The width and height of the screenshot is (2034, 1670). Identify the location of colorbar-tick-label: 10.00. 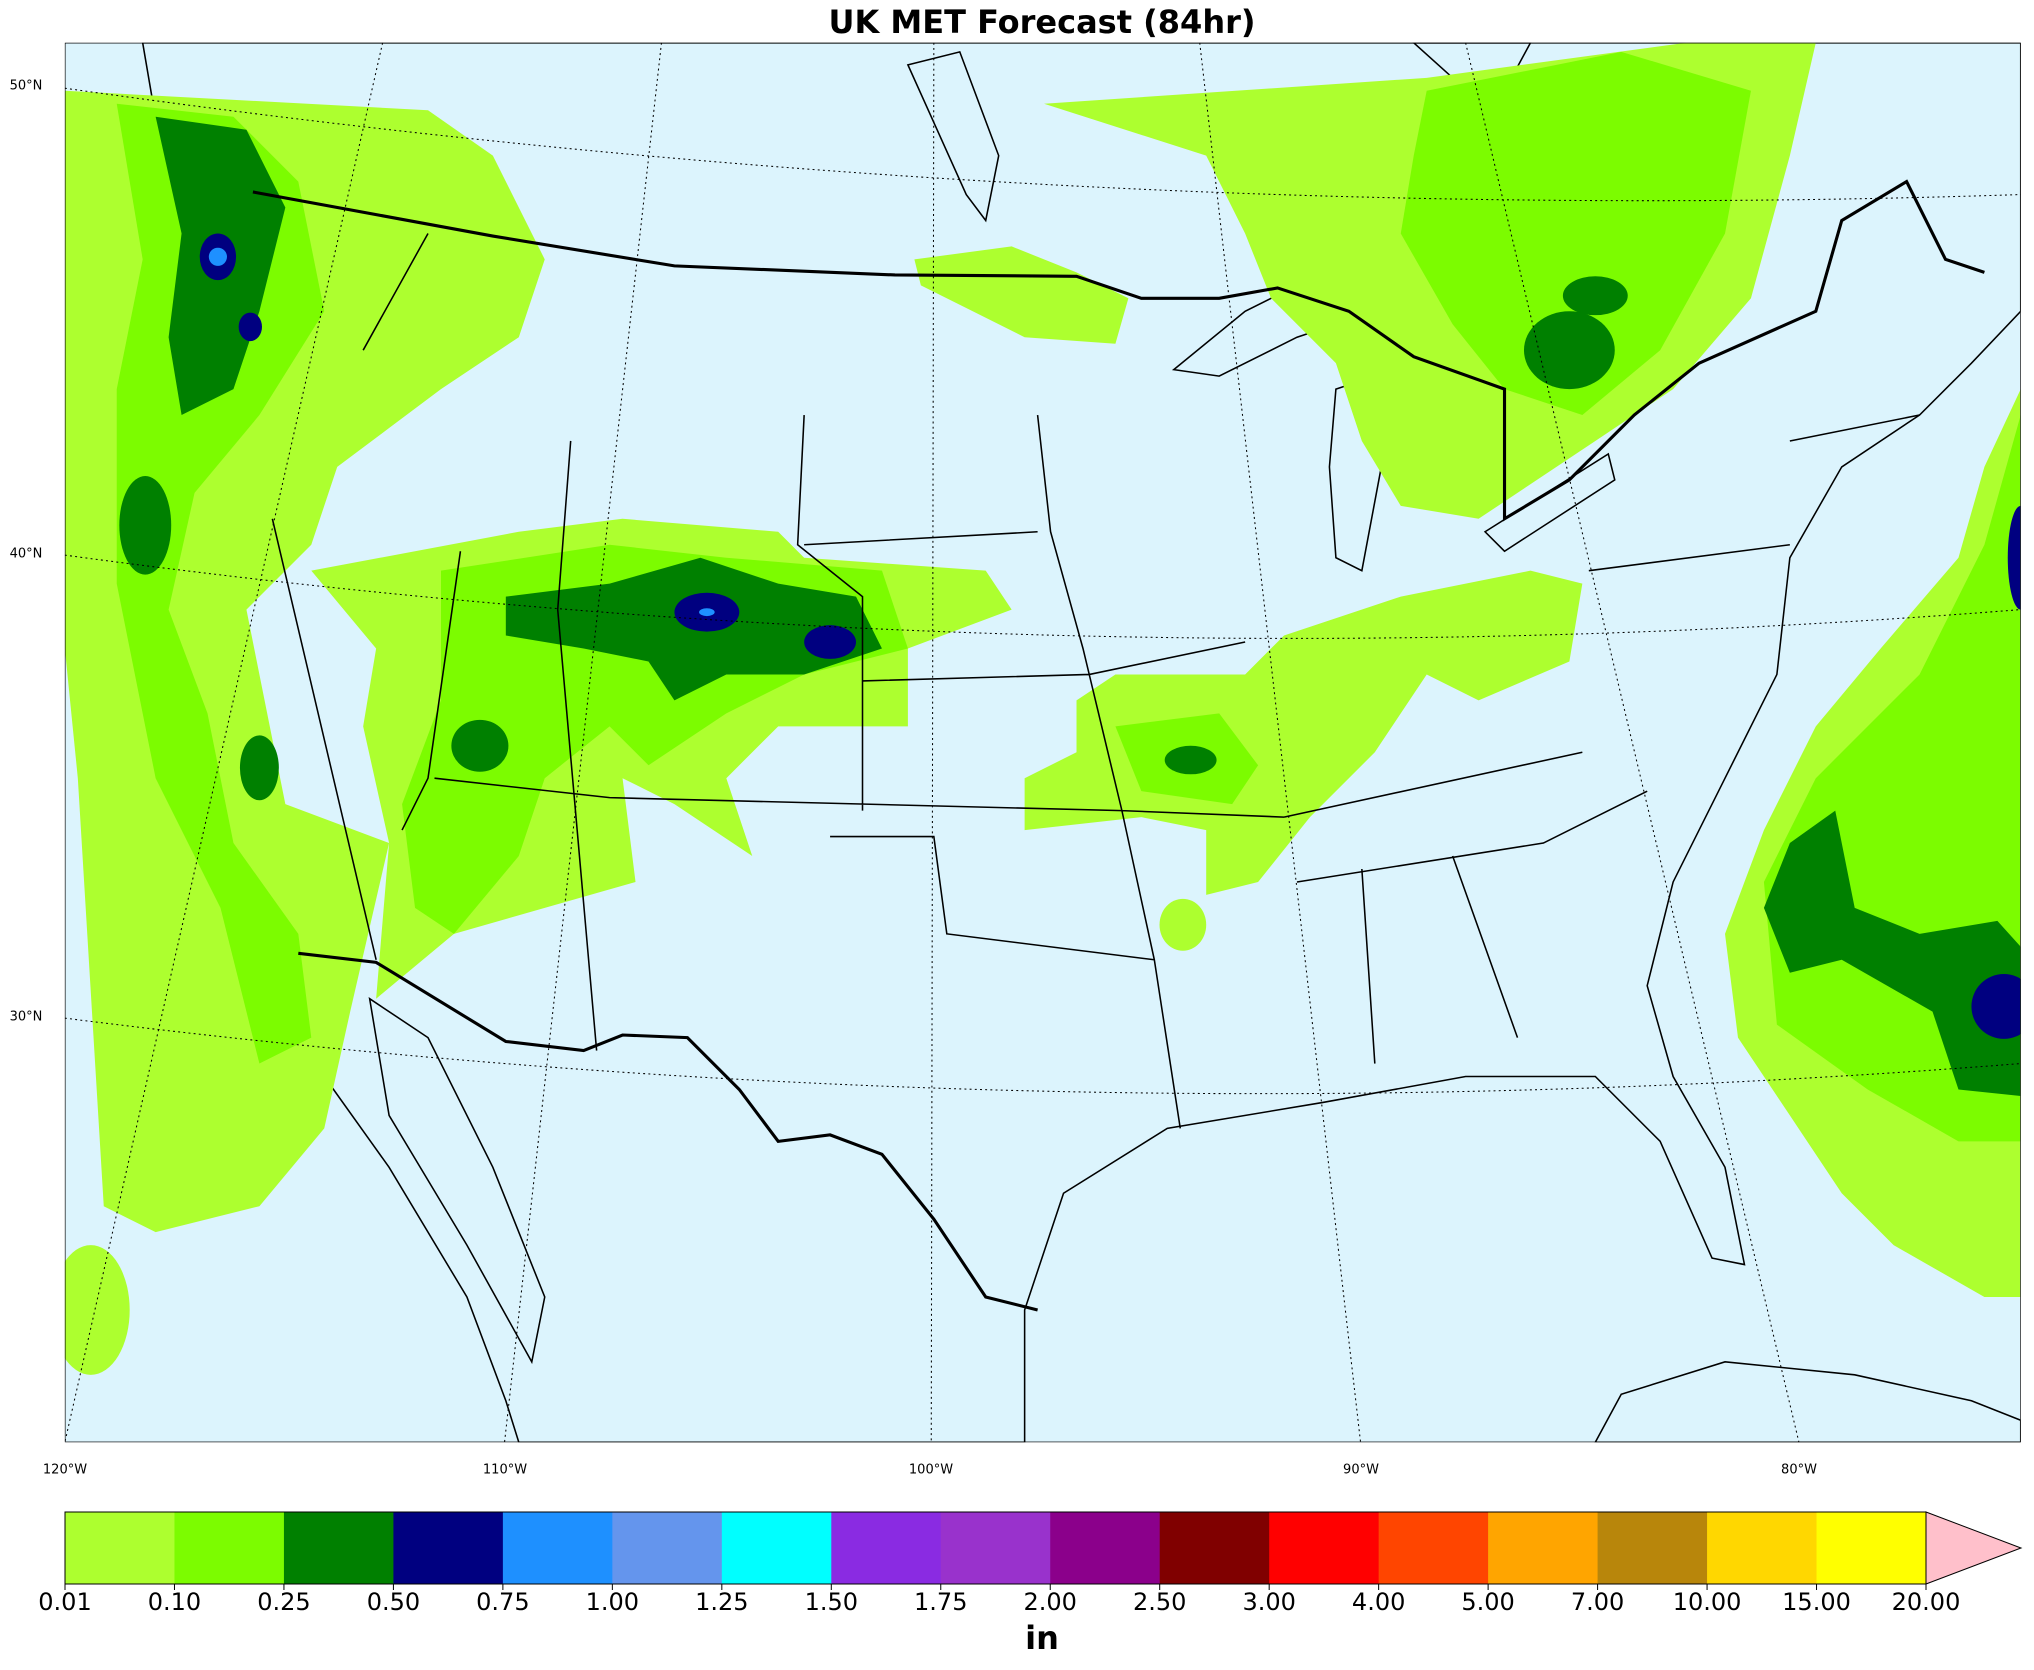
(1707, 1602).